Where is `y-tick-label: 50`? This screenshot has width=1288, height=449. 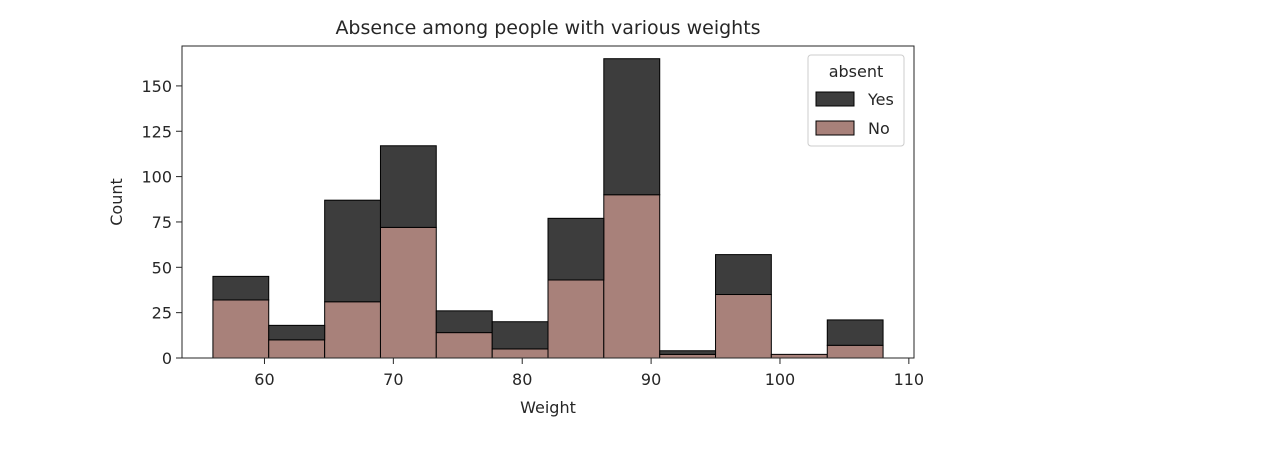 y-tick-label: 50 is located at coordinates (162, 267).